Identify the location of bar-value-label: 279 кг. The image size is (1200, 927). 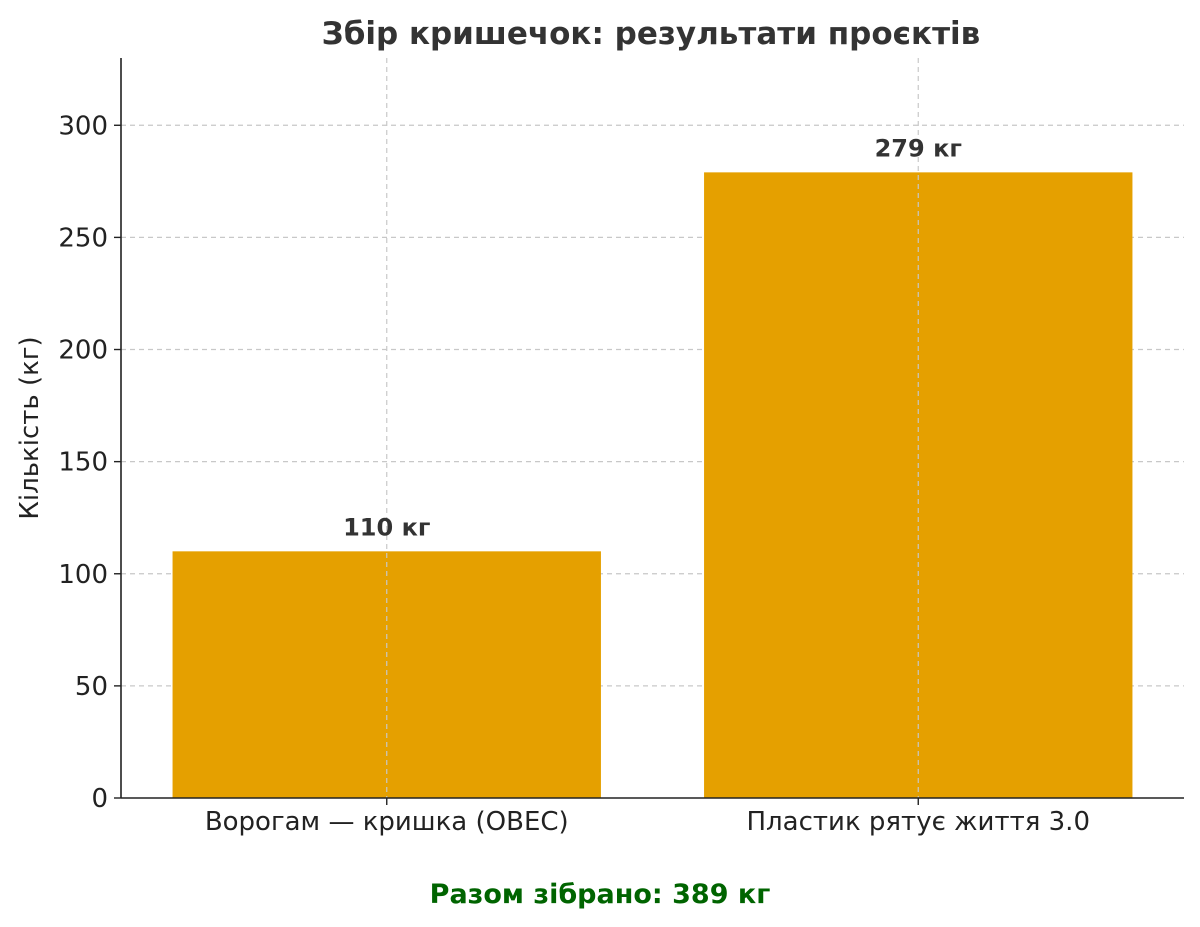
(918, 148).